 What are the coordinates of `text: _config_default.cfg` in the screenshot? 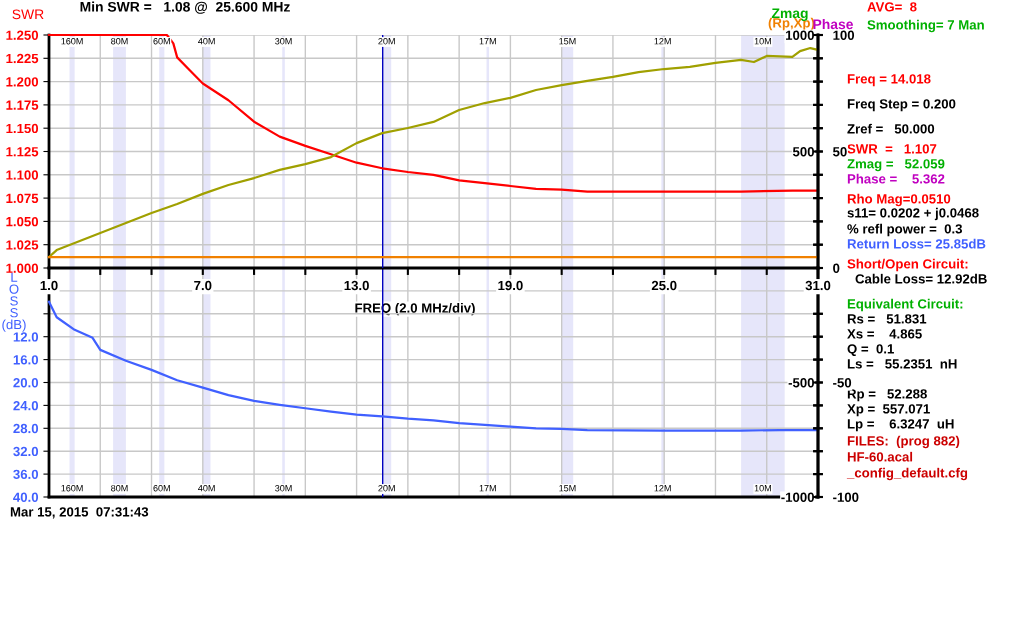 It's located at (907, 474).